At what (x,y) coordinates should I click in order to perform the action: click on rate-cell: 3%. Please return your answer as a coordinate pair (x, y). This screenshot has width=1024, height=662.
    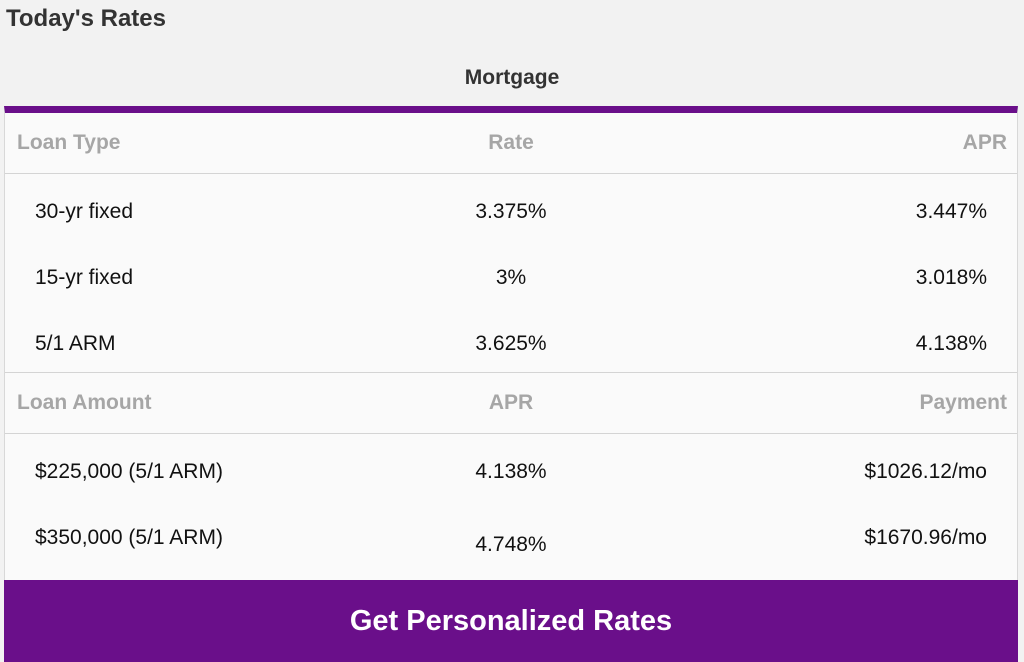
    Looking at the image, I should click on (511, 277).